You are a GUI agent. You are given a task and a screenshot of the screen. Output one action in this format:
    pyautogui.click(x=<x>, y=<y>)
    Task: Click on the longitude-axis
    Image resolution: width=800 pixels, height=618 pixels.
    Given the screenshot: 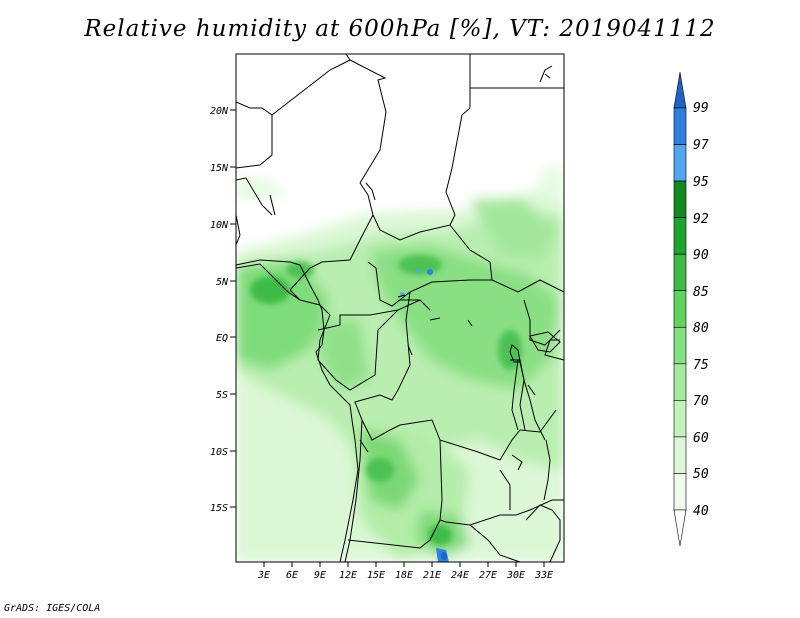 What is the action you would take?
    pyautogui.click(x=404, y=564)
    